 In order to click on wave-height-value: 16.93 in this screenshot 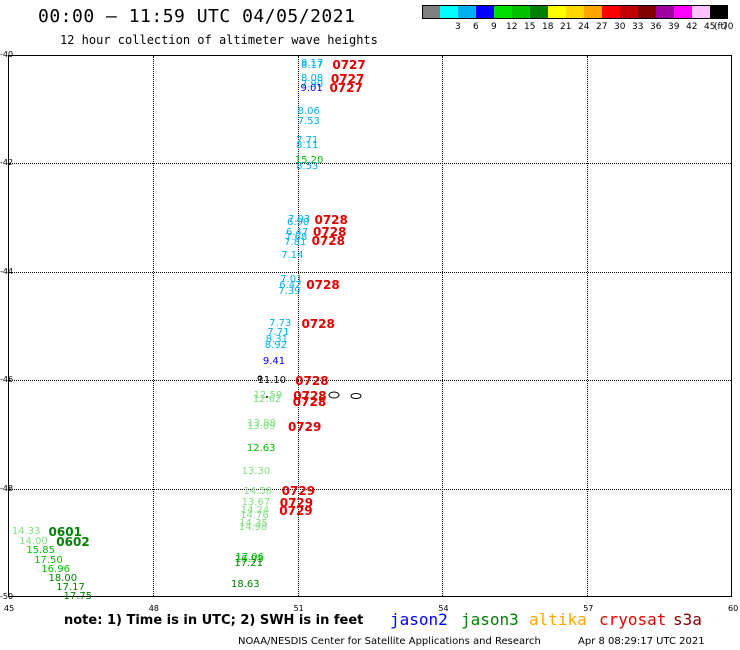, I will do `click(249, 560)`.